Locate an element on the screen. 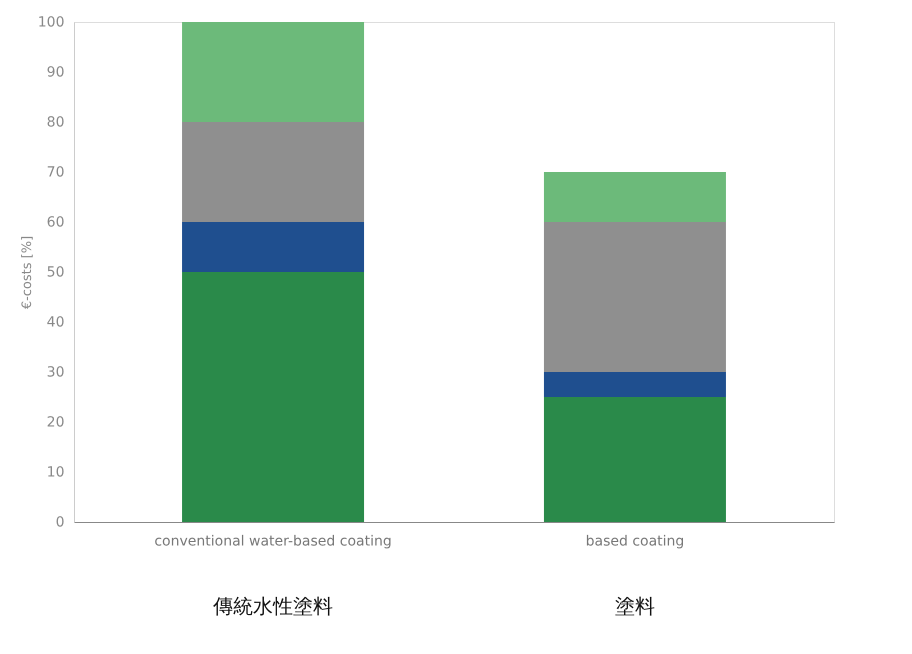  x-tick-label: conventional water-based coating is located at coordinates (273, 542).